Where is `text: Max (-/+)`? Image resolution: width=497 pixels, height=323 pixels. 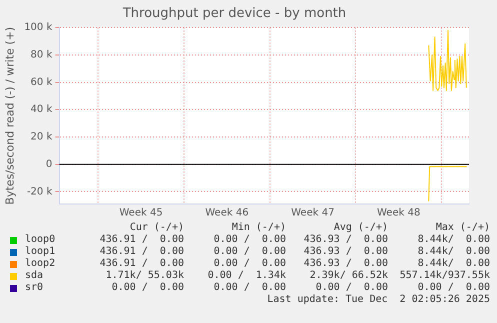 text: Max (-/+) is located at coordinates (462, 228).